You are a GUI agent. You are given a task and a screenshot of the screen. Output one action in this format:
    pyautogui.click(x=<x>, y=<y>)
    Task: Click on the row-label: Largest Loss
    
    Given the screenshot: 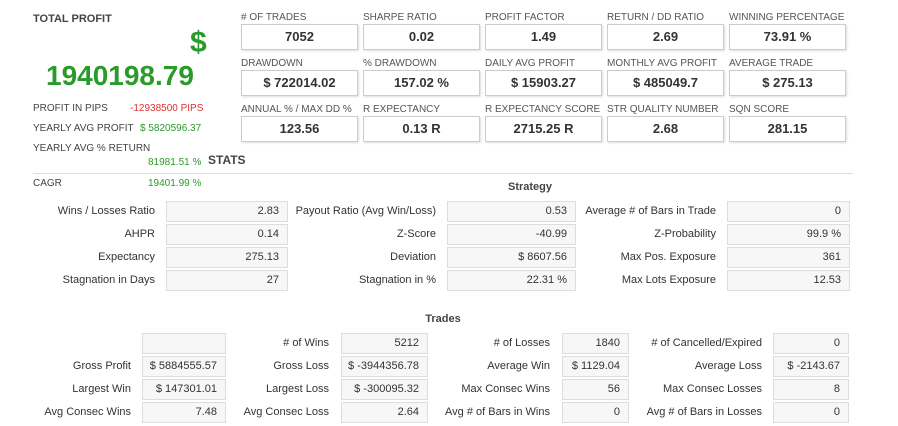 What is the action you would take?
    pyautogui.click(x=297, y=389)
    